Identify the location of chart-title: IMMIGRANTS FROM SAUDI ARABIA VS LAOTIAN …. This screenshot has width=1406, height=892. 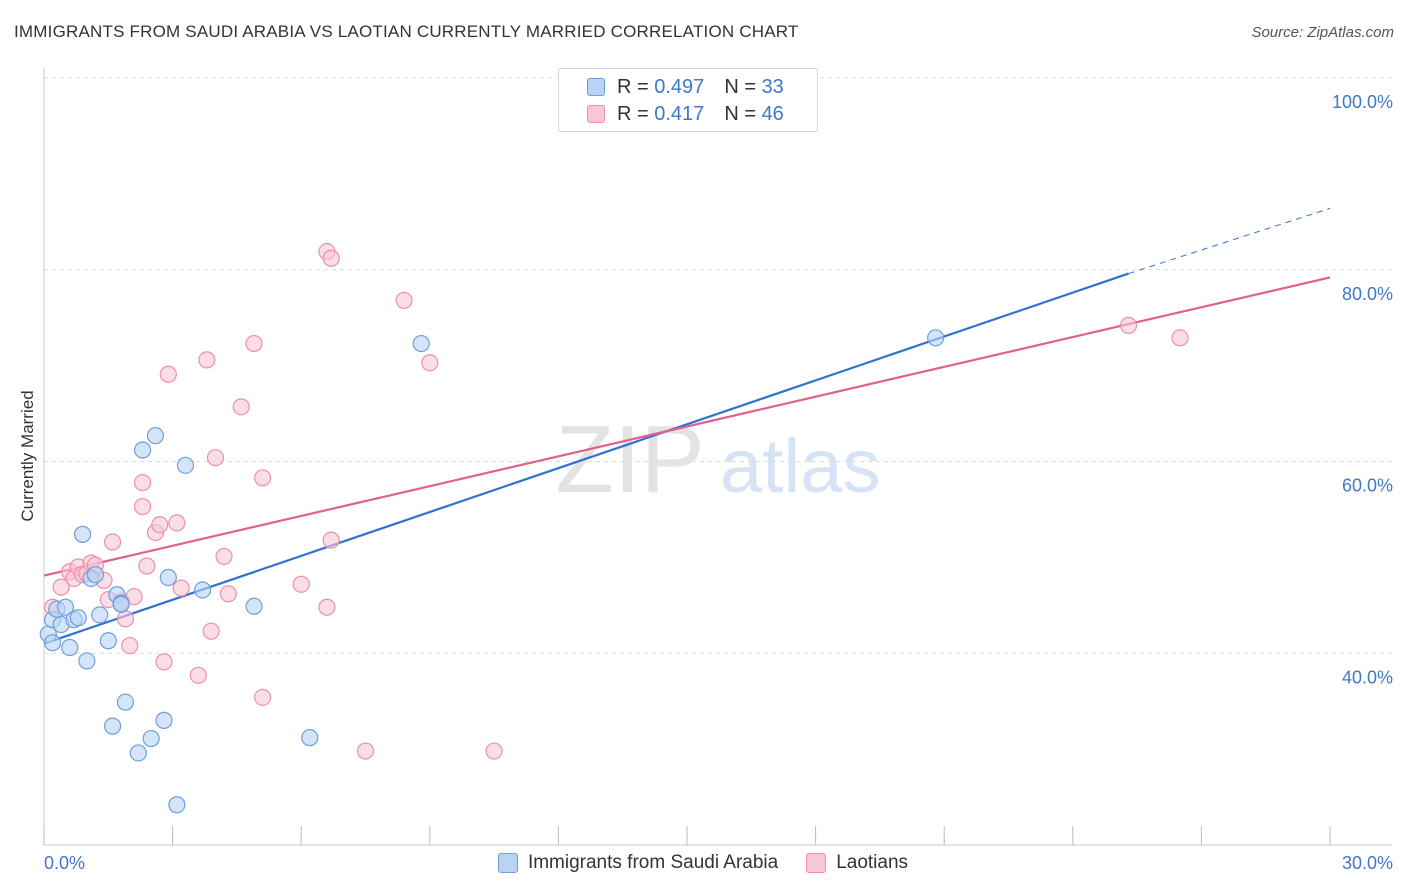
(406, 31).